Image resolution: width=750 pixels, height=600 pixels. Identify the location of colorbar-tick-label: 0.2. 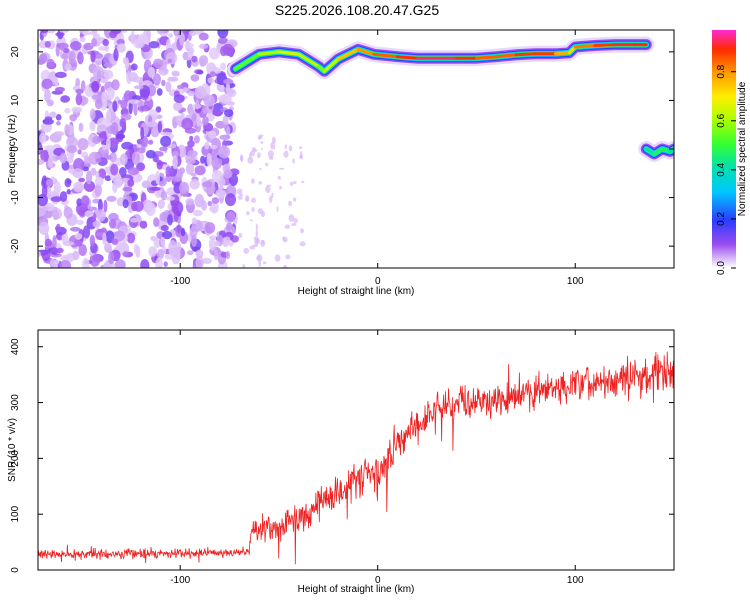
(721, 219).